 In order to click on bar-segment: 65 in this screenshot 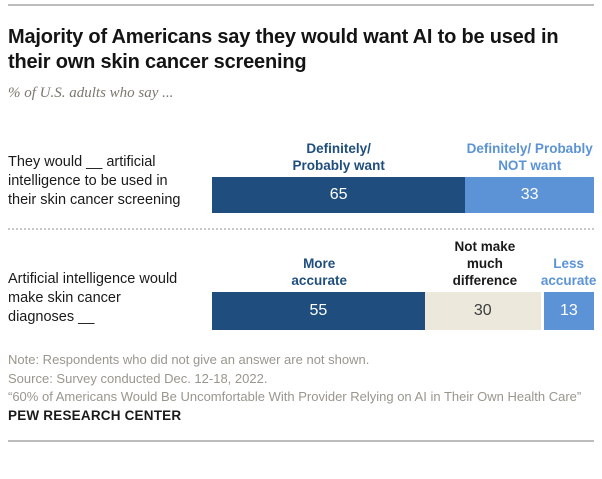, I will do `click(339, 195)`.